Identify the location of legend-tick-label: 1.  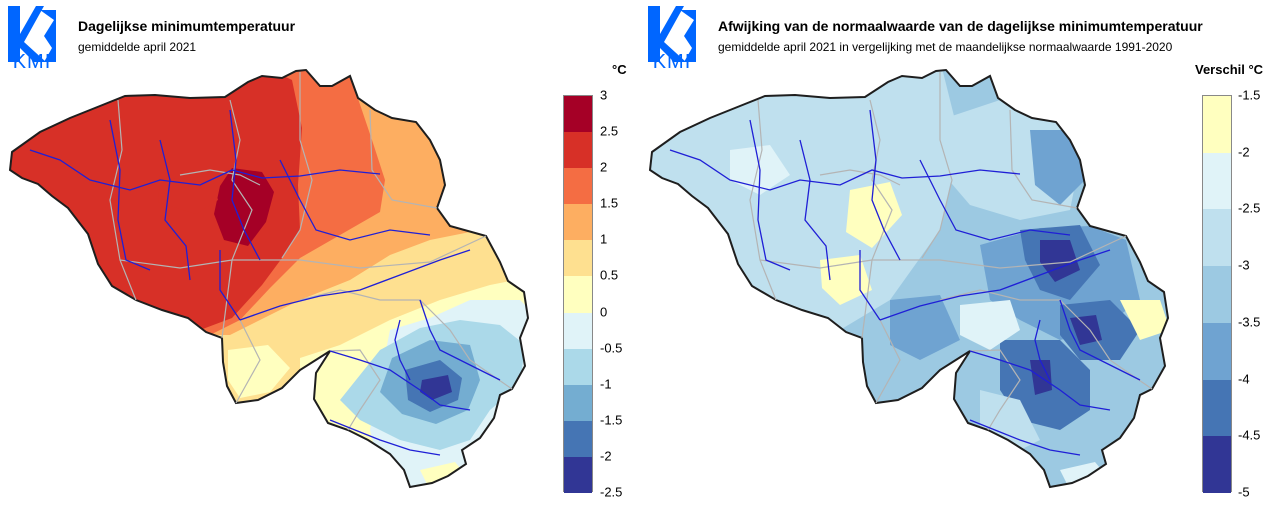
(604, 239).